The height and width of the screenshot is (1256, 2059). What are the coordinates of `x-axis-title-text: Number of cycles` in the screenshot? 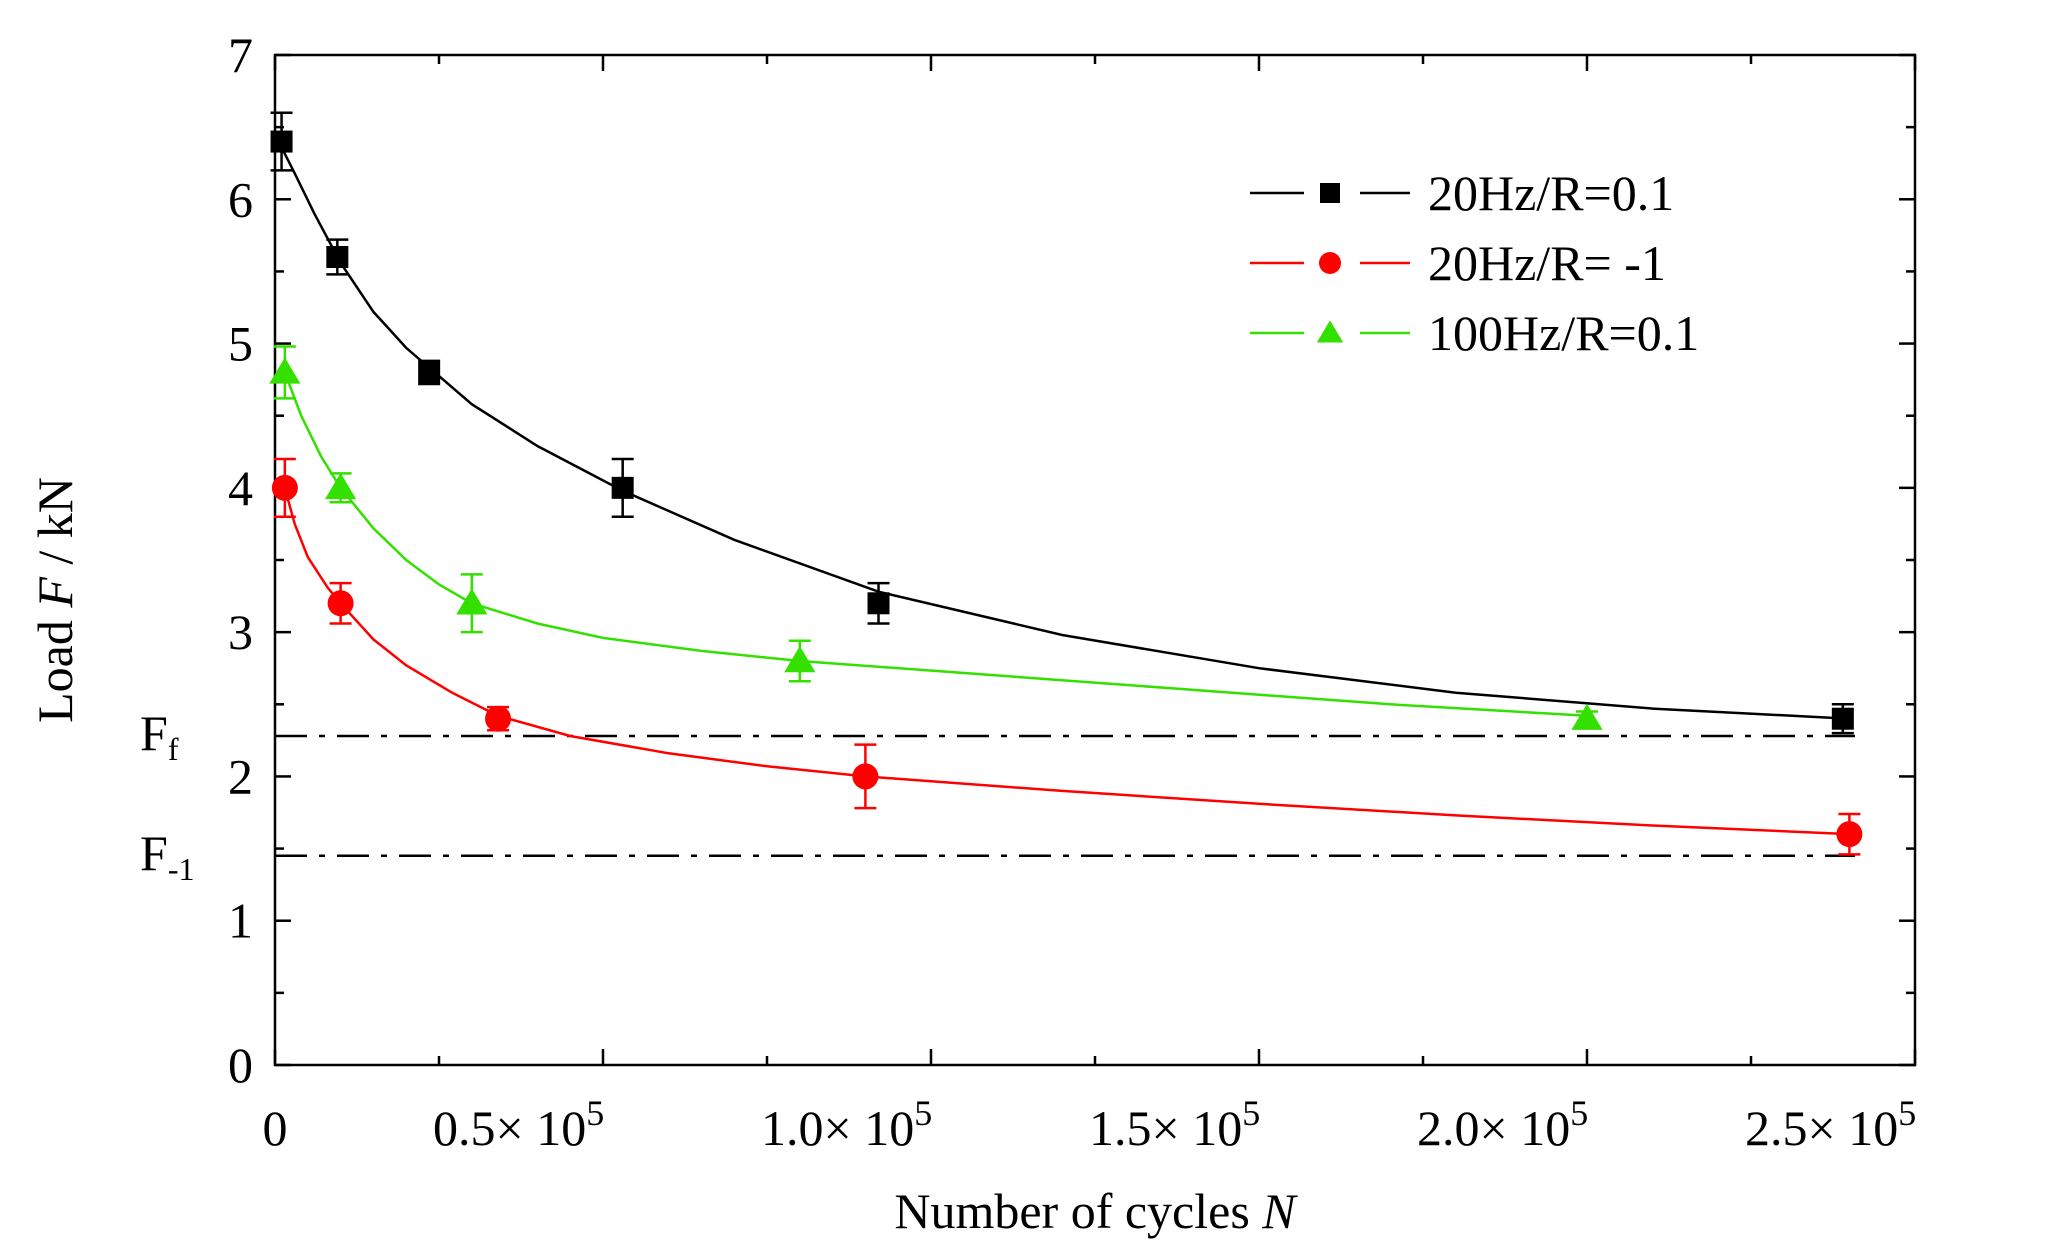 It's located at (1071, 1211).